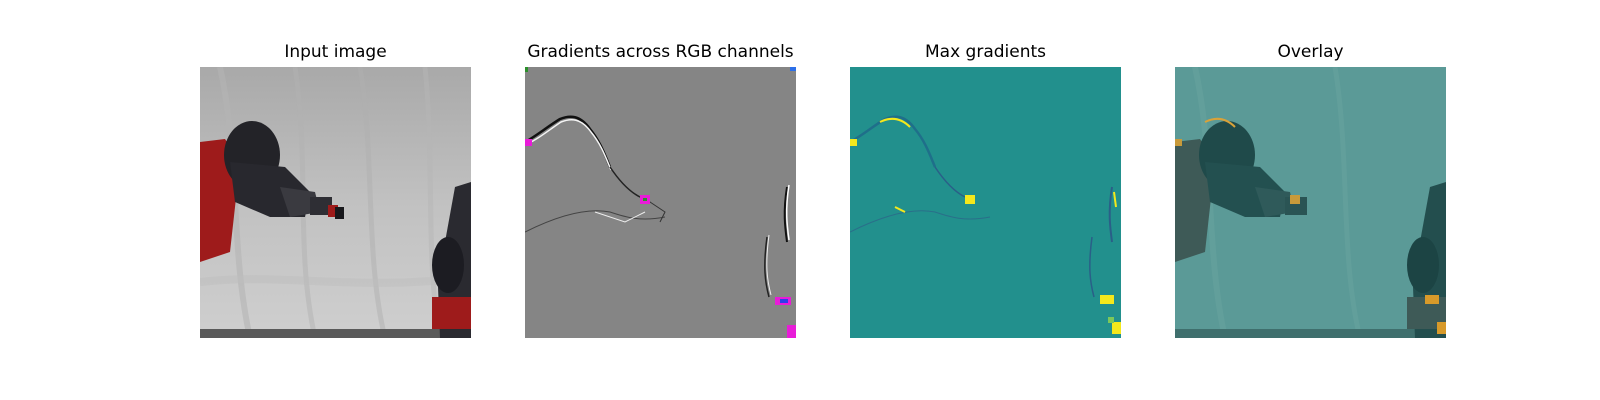  What do you see at coordinates (335, 52) in the screenshot?
I see `panel-title: Input image` at bounding box center [335, 52].